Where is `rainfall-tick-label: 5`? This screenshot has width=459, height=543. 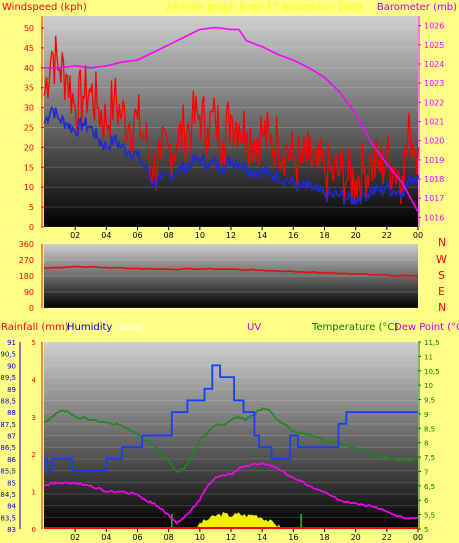 rainfall-tick-label: 5 is located at coordinates (34, 343).